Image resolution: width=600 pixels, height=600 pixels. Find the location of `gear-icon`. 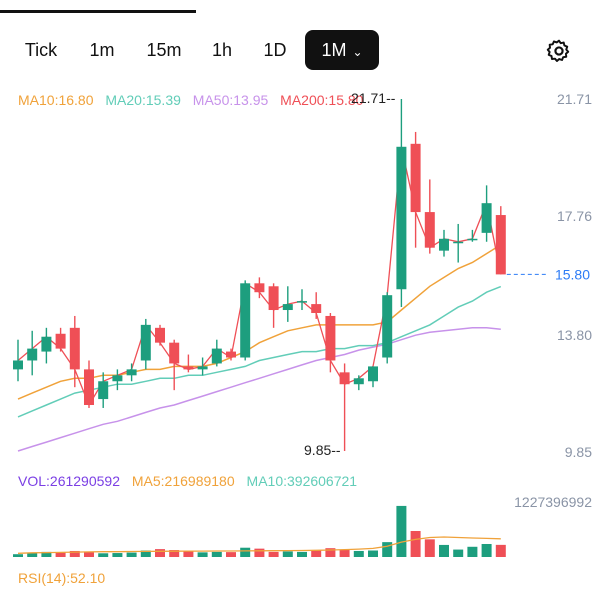

gear-icon is located at coordinates (559, 51).